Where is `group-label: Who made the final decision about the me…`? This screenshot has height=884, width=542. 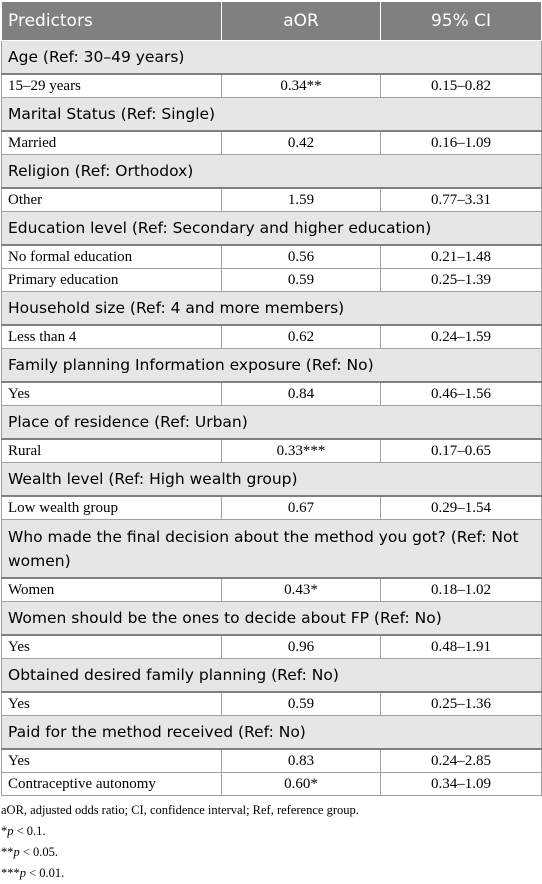 group-label: Who made the final decision about the me… is located at coordinates (271, 549).